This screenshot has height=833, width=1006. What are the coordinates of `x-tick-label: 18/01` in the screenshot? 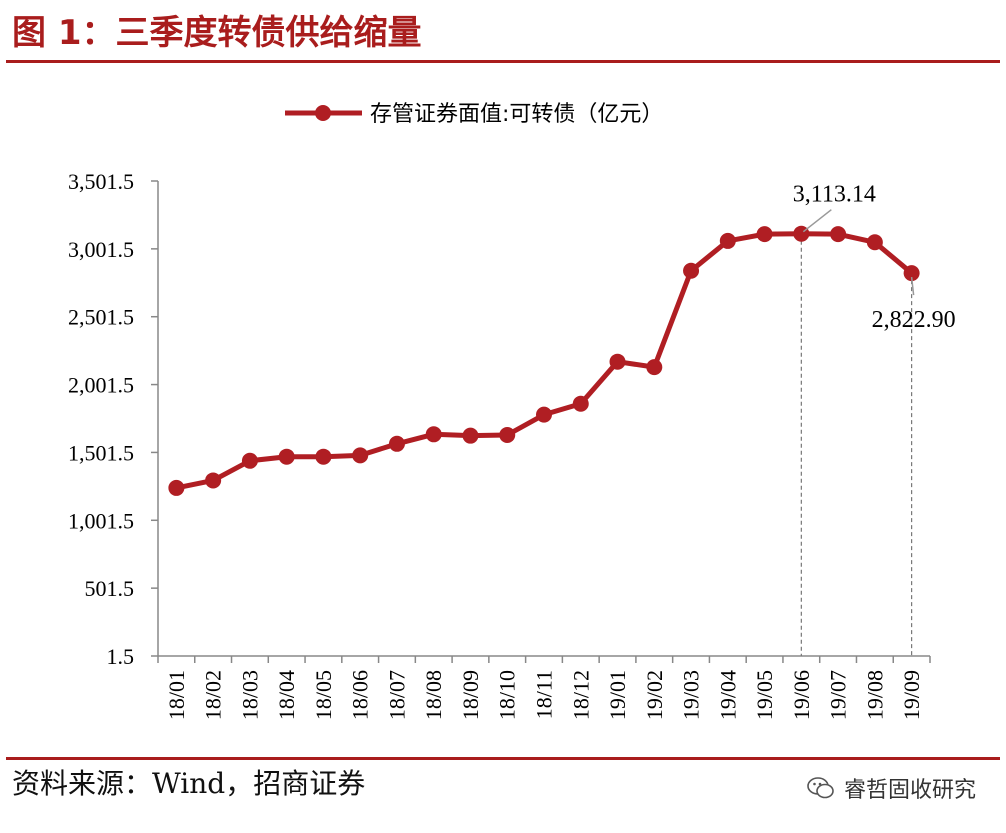 It's located at (176, 695).